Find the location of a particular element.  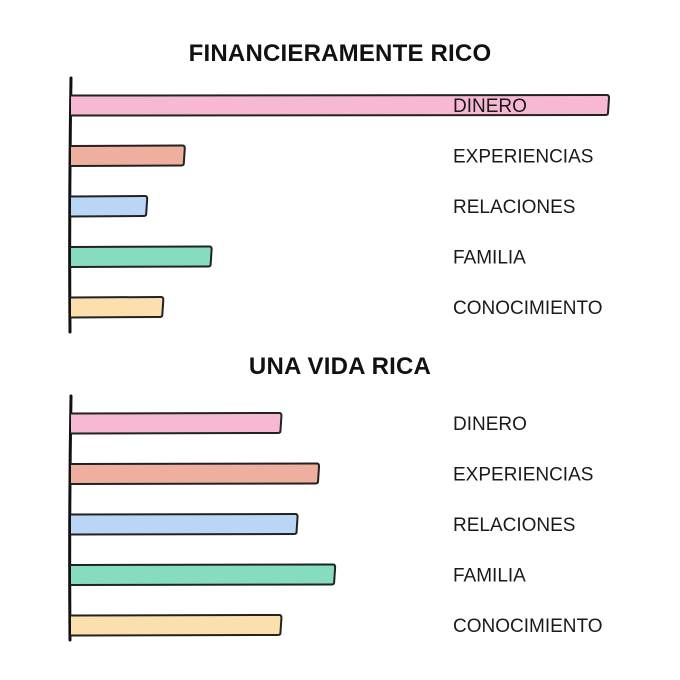

chart-title: FINANCIERAMENTE RICO is located at coordinates (340, 53).